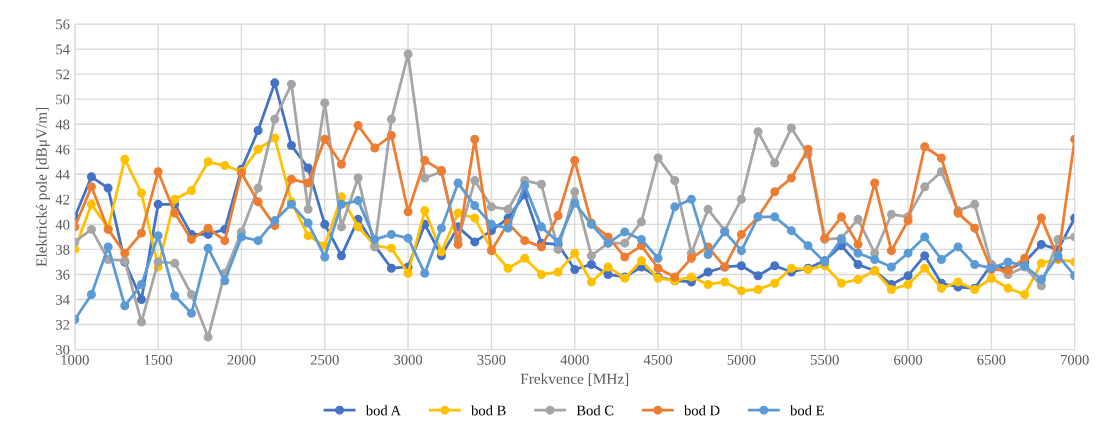  Describe the element at coordinates (241, 359) in the screenshot. I see `x-tick-label: 2000` at that location.